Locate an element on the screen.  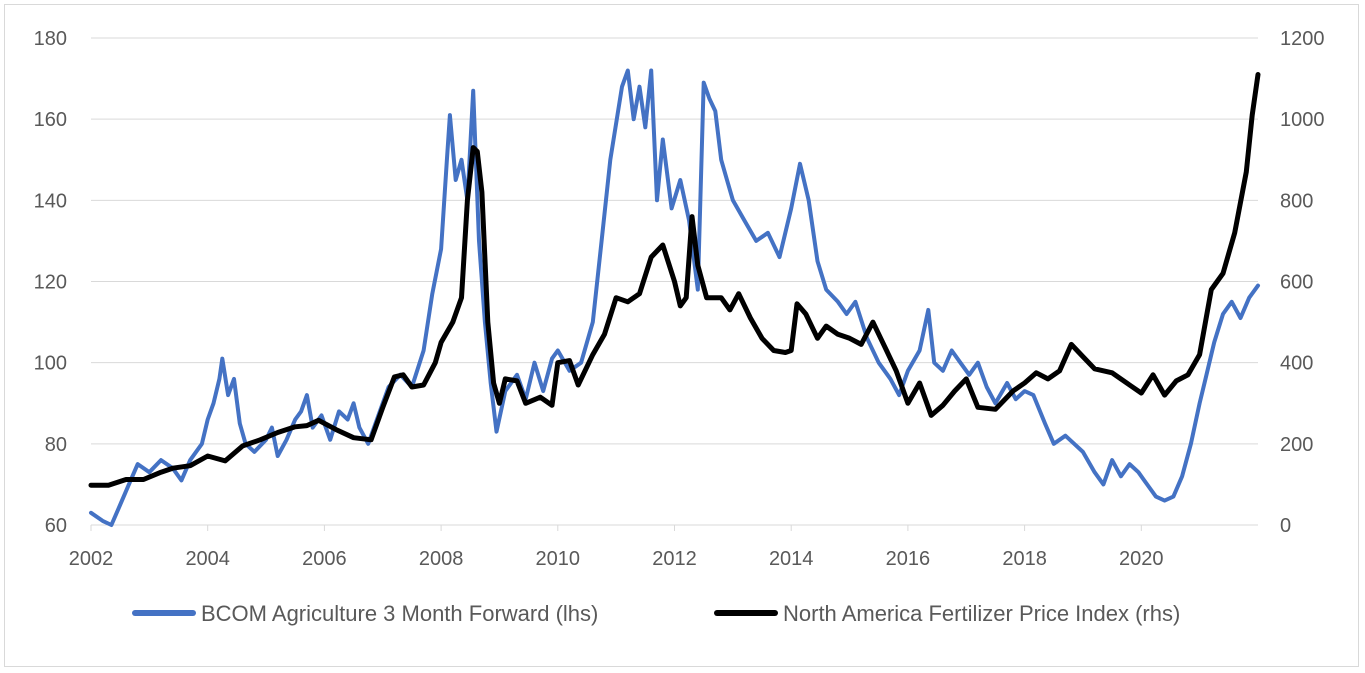
left-axis-ticks: 60 80 100 120 140 160 180 is located at coordinates (50, 282).